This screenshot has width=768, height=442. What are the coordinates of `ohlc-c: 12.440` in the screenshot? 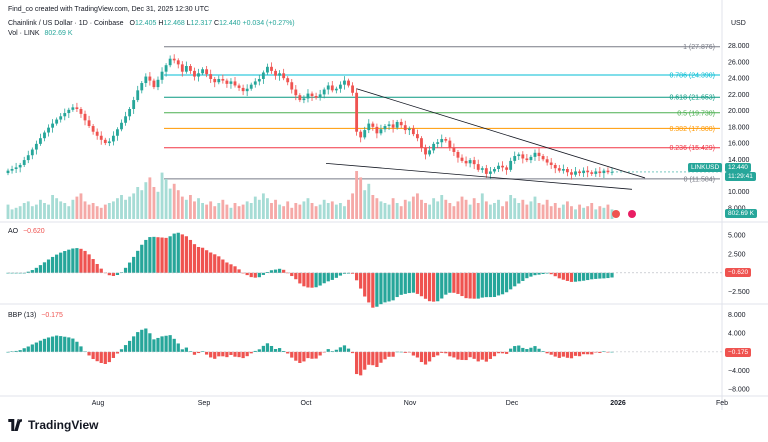 It's located at (230, 23).